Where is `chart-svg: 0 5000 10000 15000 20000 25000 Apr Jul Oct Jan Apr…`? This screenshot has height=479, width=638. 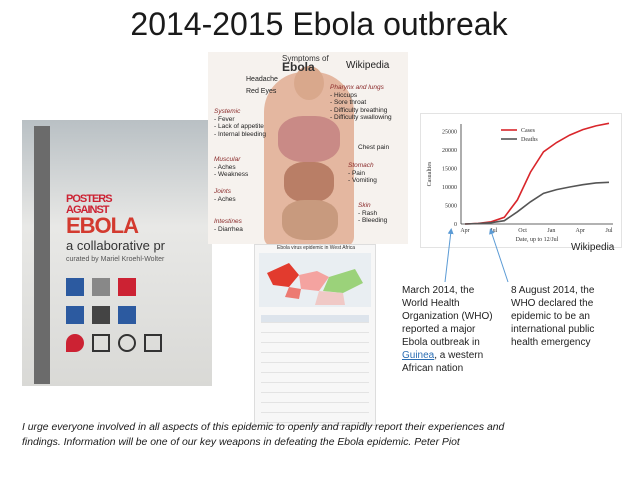
chart-svg: 0 5000 10000 15000 20000 25000 Apr Jul Oct Jan Apr… is located at coordinates (520, 182).